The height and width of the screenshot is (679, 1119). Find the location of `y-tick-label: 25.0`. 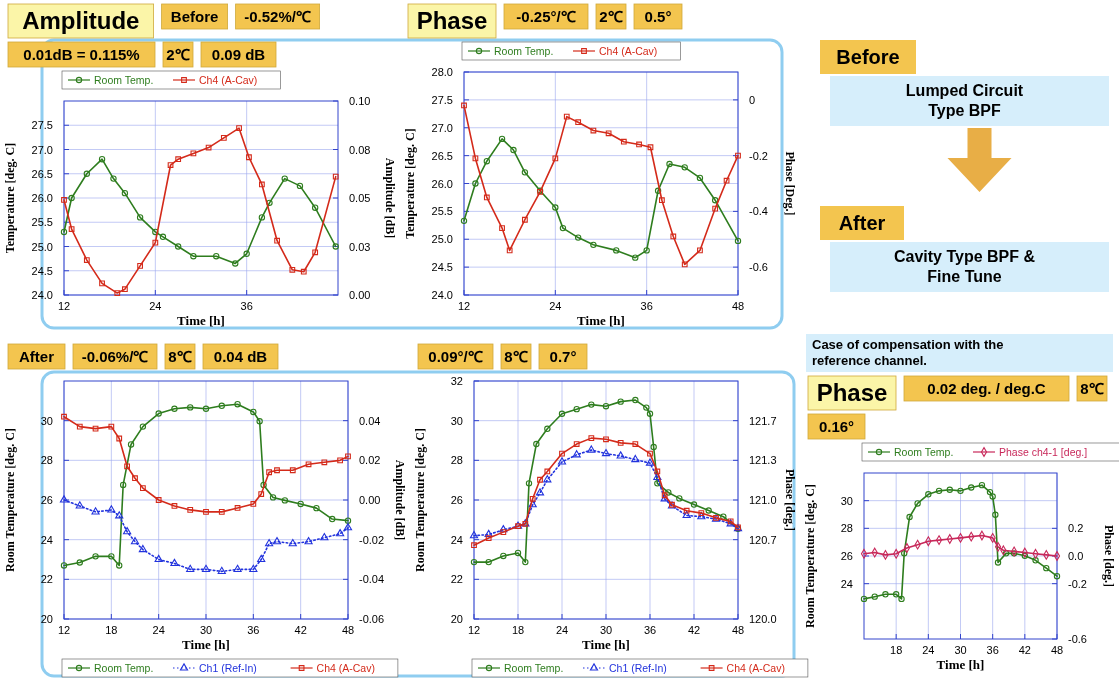

y-tick-label: 25.0 is located at coordinates (42, 246).